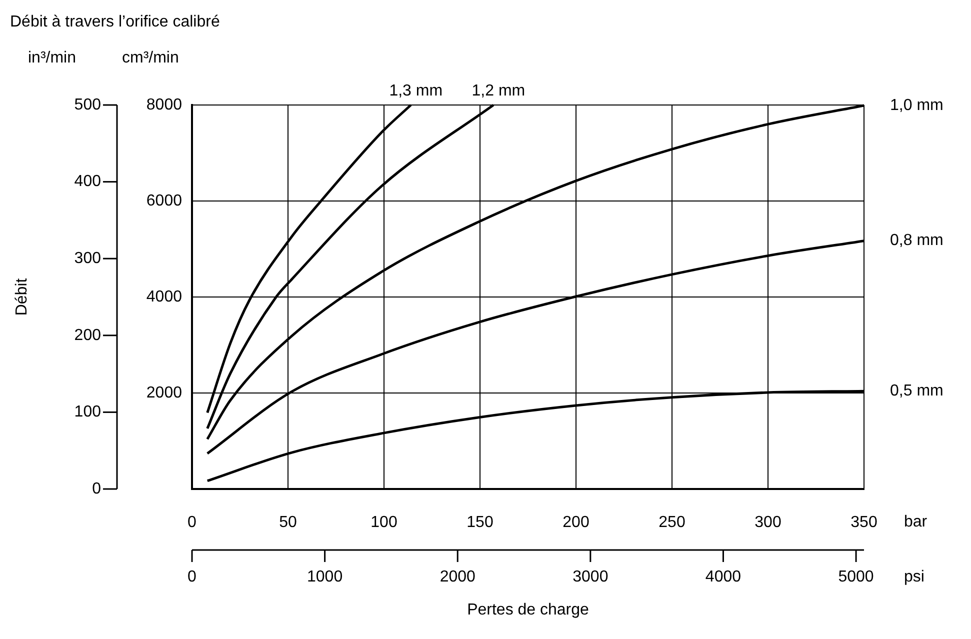 This screenshot has height=639, width=971. Describe the element at coordinates (88, 105) in the screenshot. I see `y2-tick-label: 500` at that location.